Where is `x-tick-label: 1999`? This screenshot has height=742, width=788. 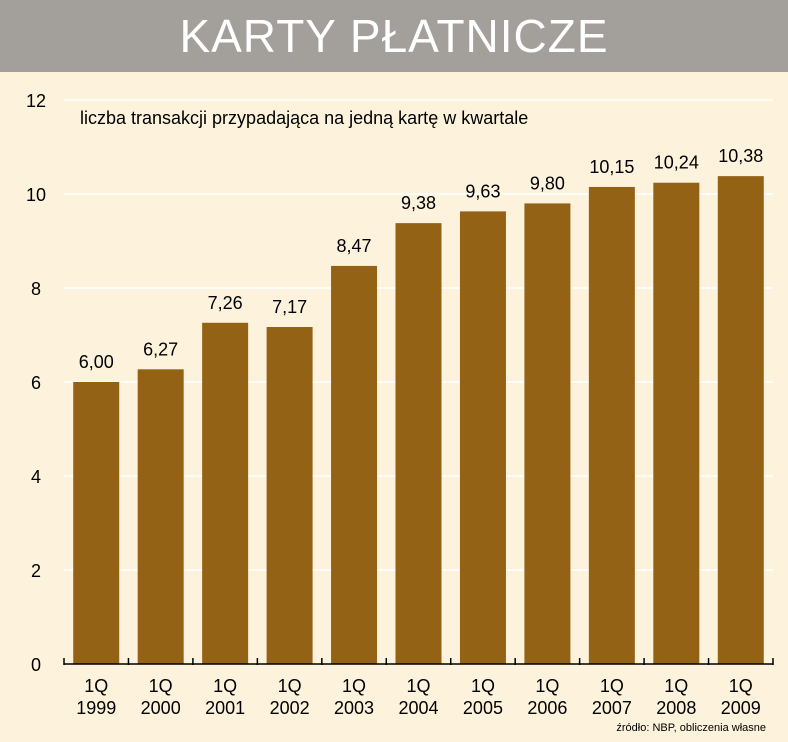
x-tick-label: 1999 is located at coordinates (96, 708).